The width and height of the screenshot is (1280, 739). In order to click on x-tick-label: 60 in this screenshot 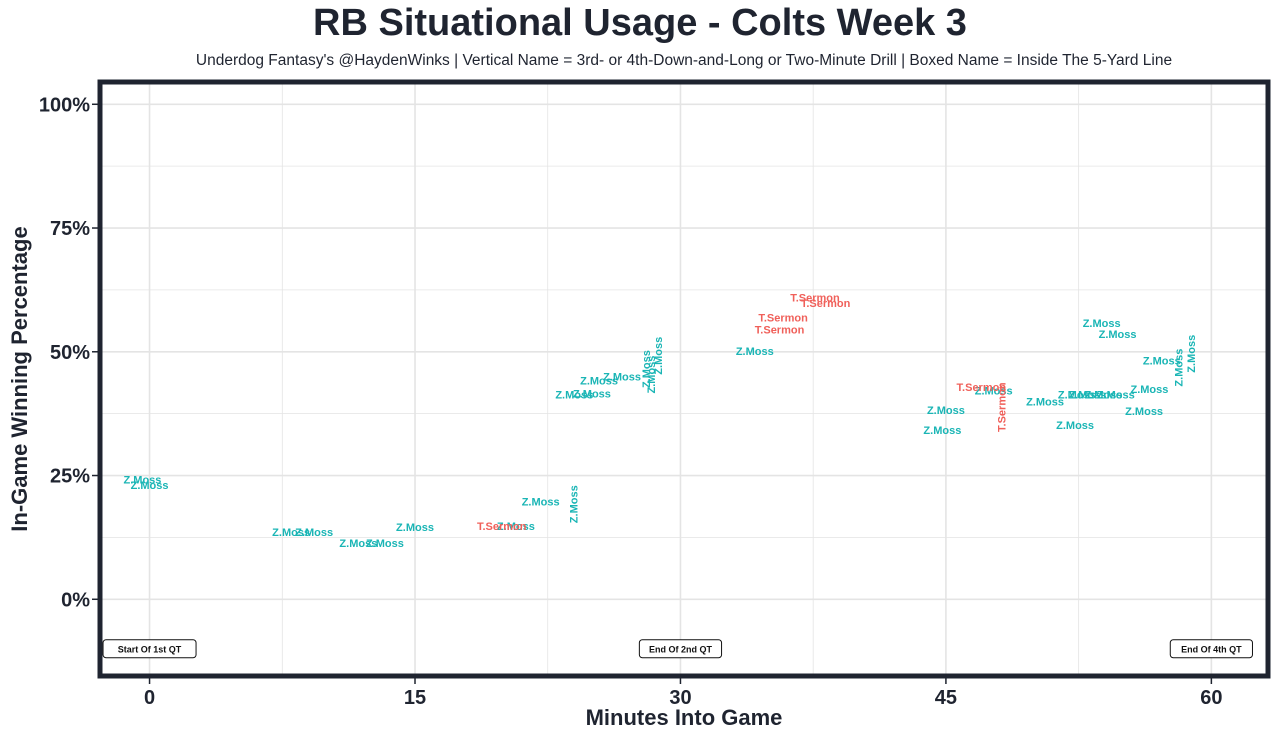, I will do `click(1211, 698)`.